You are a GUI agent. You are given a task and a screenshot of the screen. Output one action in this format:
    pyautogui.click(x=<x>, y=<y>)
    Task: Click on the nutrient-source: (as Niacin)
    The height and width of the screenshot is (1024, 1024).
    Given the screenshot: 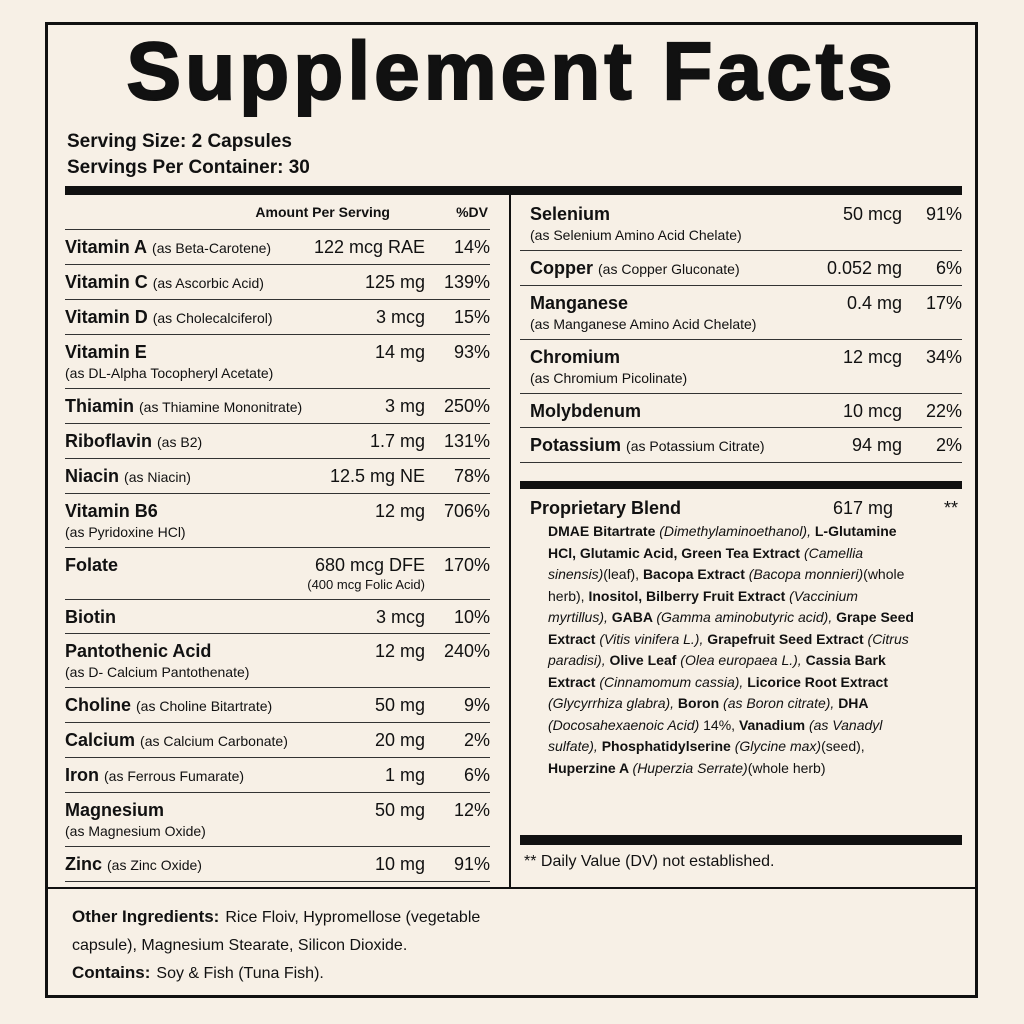 What is the action you would take?
    pyautogui.click(x=157, y=477)
    